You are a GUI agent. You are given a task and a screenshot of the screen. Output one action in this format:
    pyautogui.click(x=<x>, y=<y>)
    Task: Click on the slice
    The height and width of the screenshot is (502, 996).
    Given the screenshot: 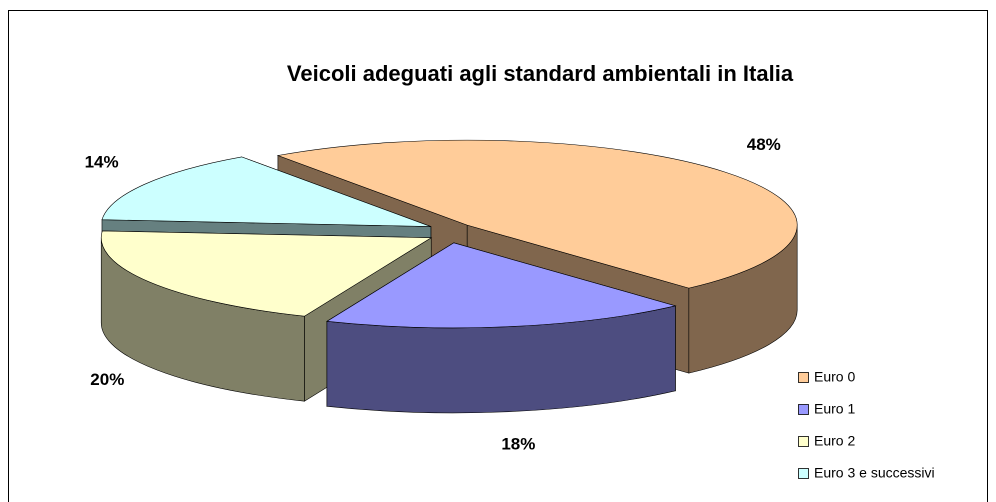 What is the action you would take?
    pyautogui.click(x=501, y=328)
    